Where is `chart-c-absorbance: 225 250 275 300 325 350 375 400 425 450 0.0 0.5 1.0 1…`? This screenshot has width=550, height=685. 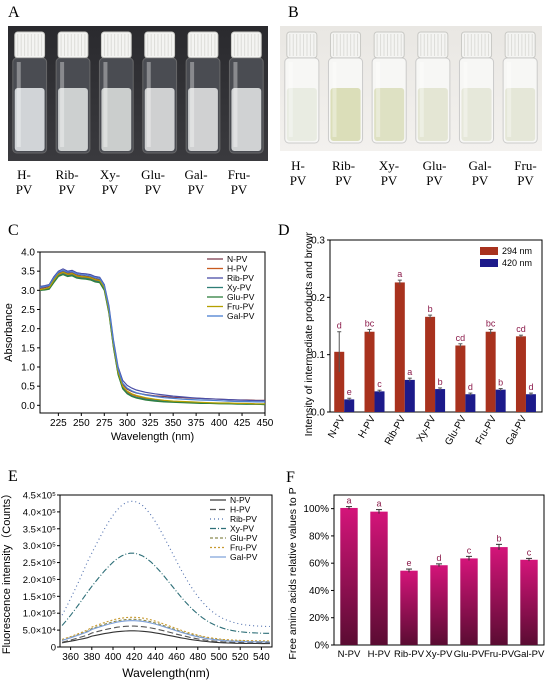 chart-c-absorbance: 225 250 275 300 325 350 375 400 425 450 0.0 0.5 1.0 1… is located at coordinates (138, 346).